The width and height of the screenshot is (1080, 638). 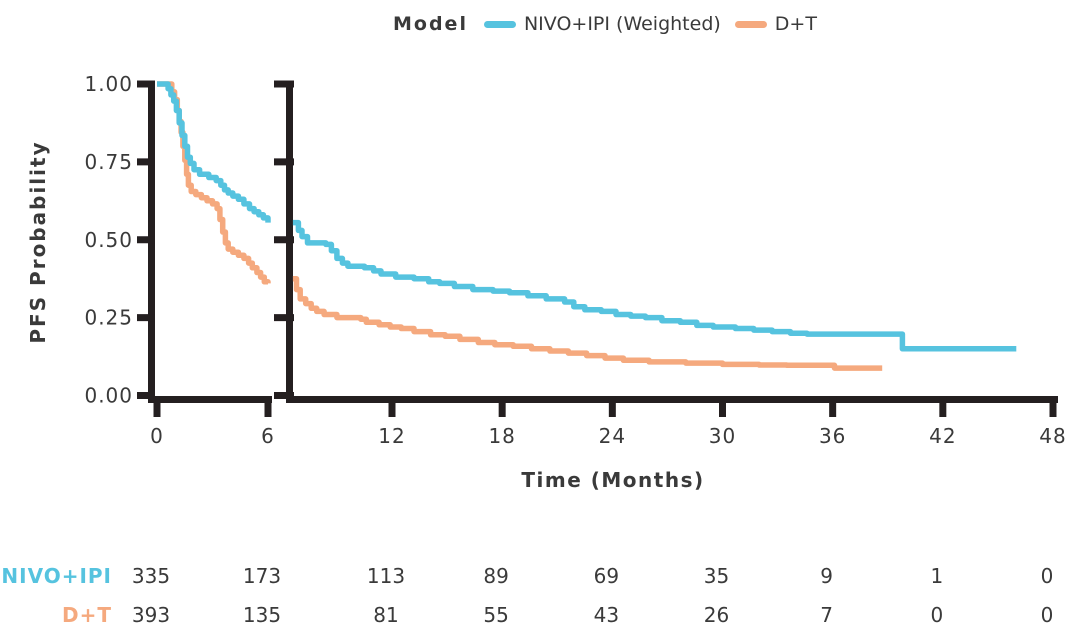 I want to click on risk-row-label: NIVO+IPI, so click(x=56, y=576).